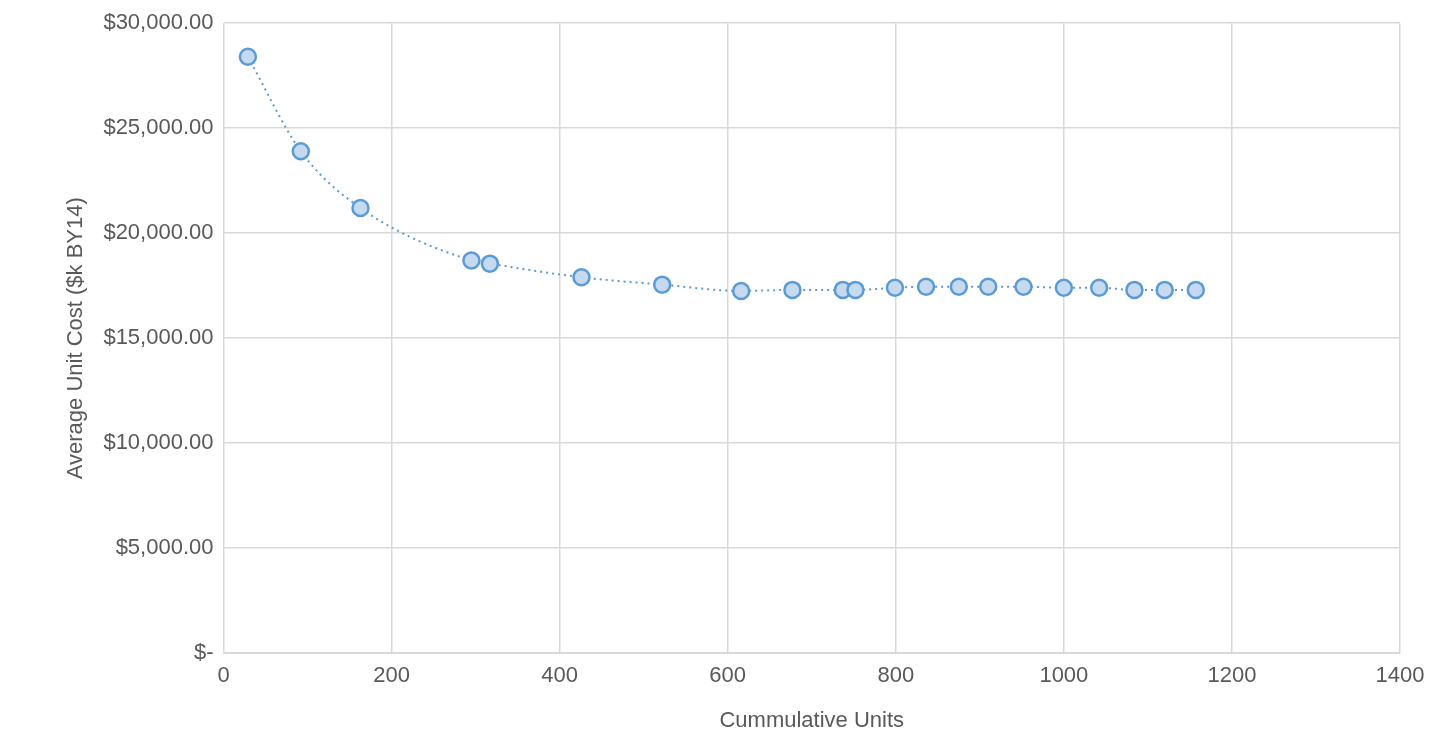 This screenshot has width=1438, height=744. I want to click on y-axis-title: Average Unit Cost ($k BY14), so click(75, 338).